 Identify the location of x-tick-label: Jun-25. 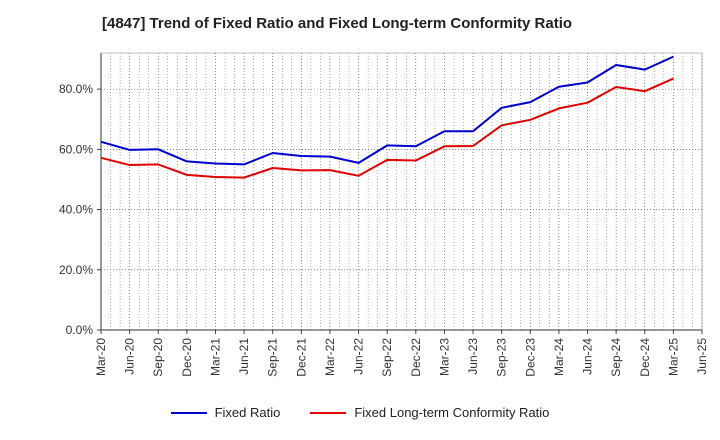
(702, 356).